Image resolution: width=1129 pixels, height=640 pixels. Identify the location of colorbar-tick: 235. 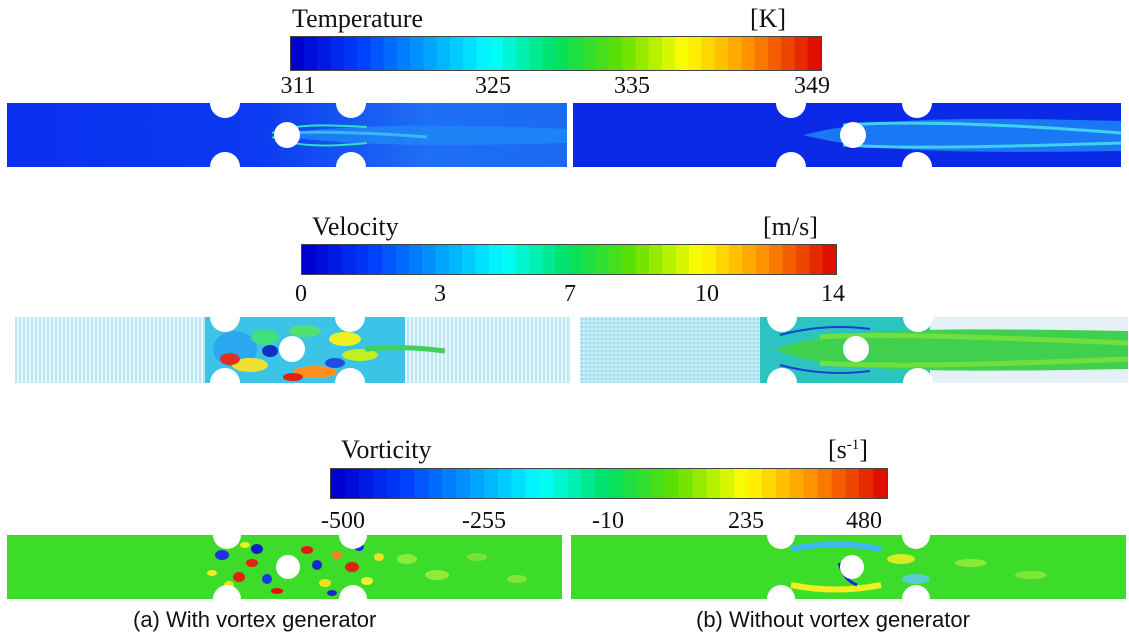
(746, 521).